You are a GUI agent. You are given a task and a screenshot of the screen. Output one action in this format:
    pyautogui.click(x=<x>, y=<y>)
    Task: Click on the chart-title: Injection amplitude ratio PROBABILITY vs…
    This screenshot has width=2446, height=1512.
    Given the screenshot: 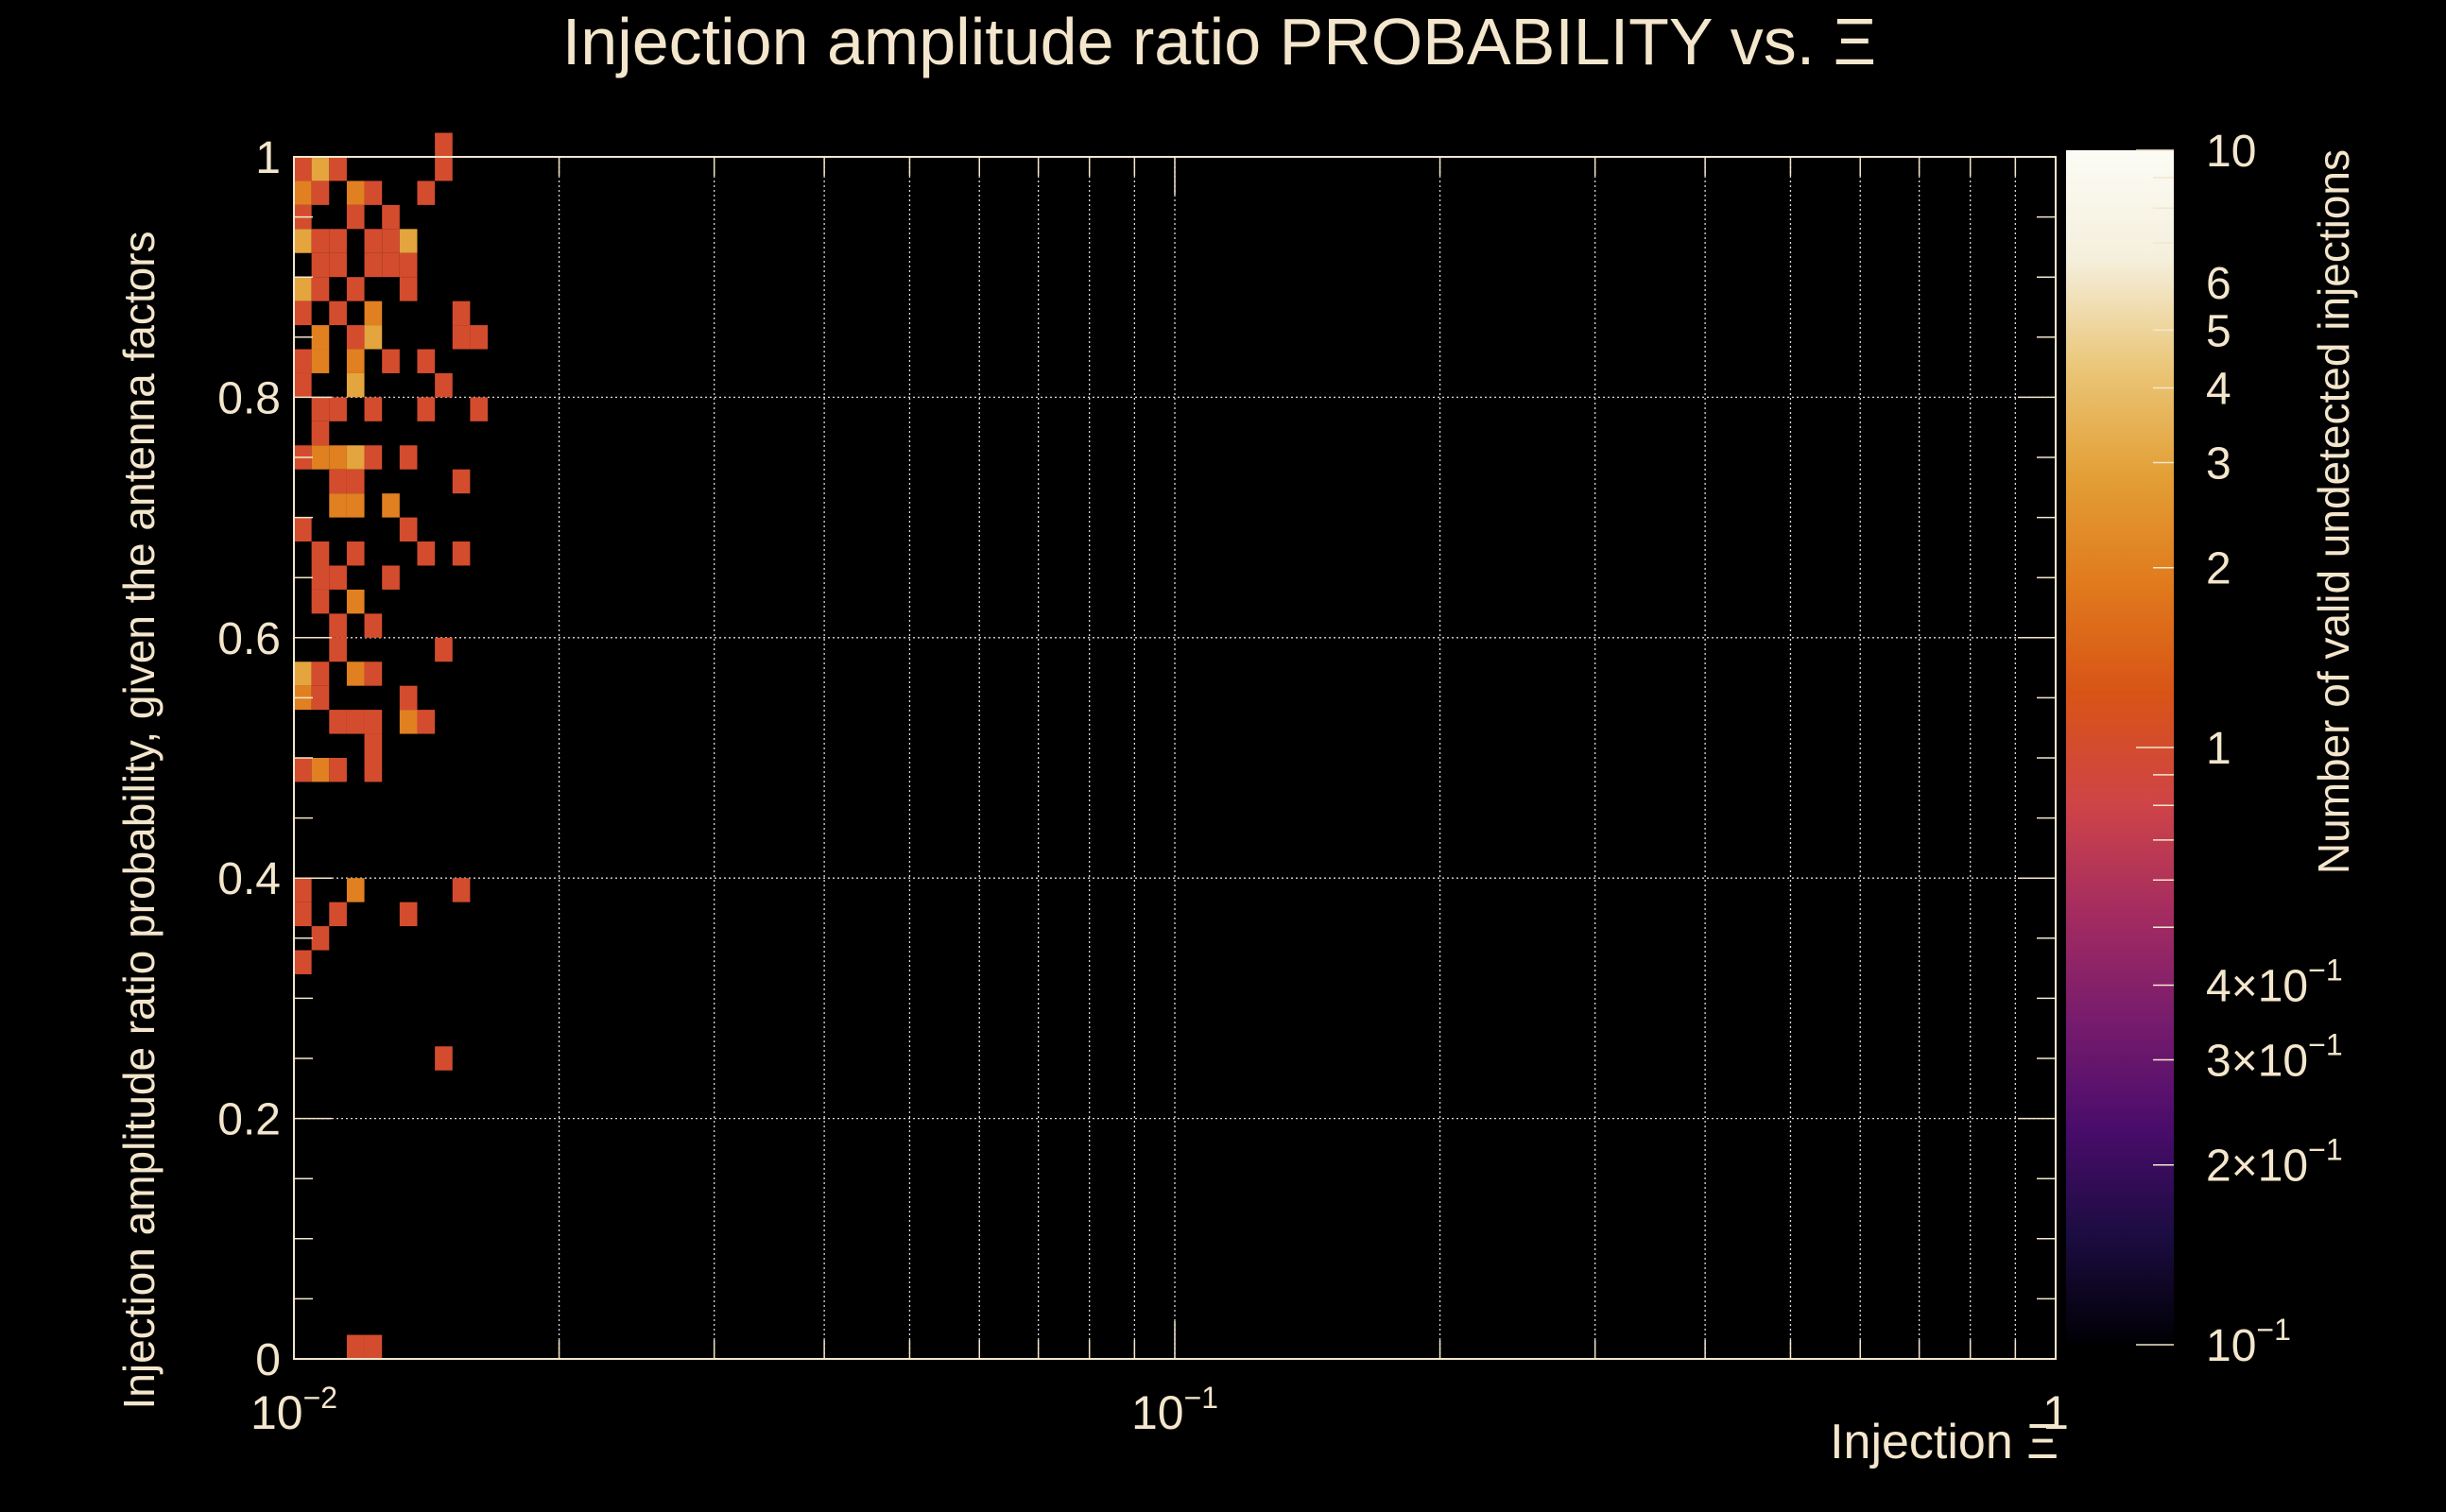 What is the action you would take?
    pyautogui.click(x=1219, y=41)
    